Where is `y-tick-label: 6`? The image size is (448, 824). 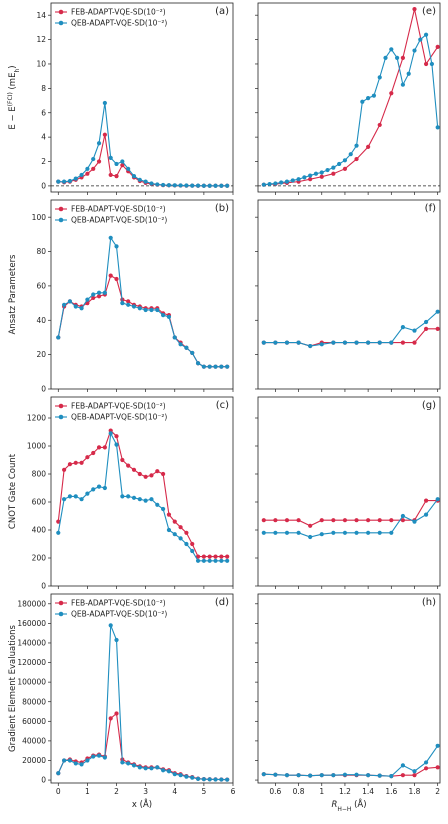
y-tick-label: 6 is located at coordinates (43, 112).